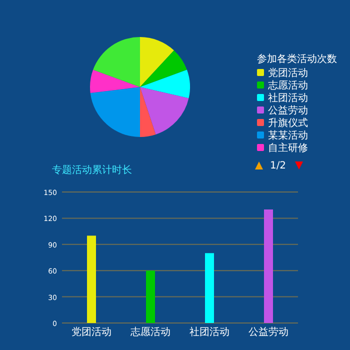 The image size is (350, 350). What do you see at coordinates (288, 86) in the screenshot?
I see `legend-label: 志愿活动` at bounding box center [288, 86].